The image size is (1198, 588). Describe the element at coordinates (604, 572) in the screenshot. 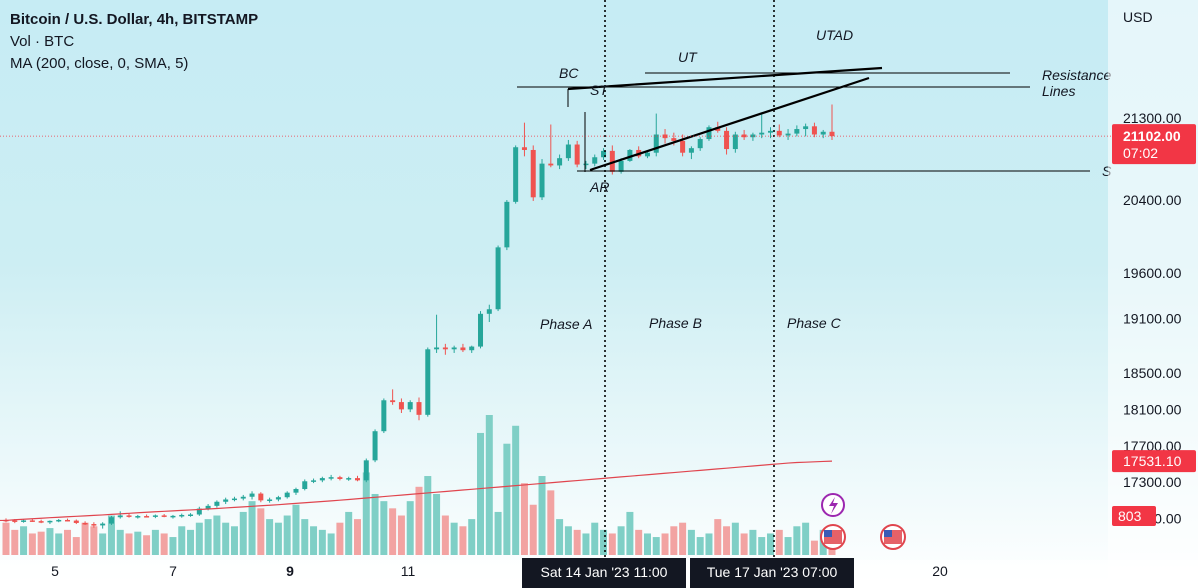

I see `time-label-a: Sat 14 Jan '23 11:00` at that location.